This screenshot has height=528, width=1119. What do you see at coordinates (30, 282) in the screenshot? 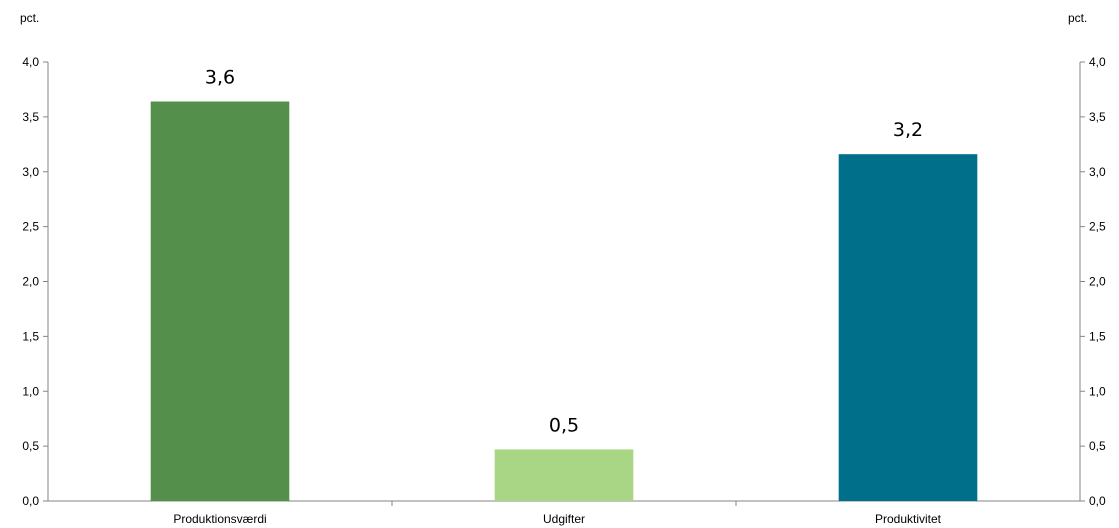
I see `y-tick-label-left: 2,0` at bounding box center [30, 282].